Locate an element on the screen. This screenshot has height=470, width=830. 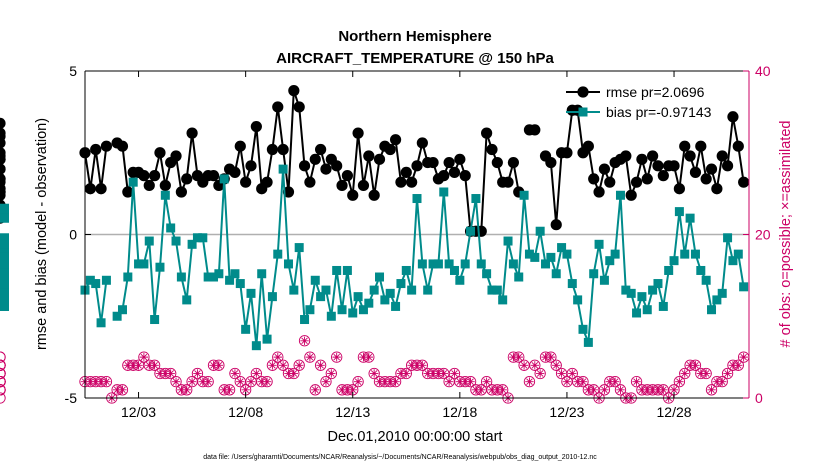
legend-bias-marker is located at coordinates (583, 112).